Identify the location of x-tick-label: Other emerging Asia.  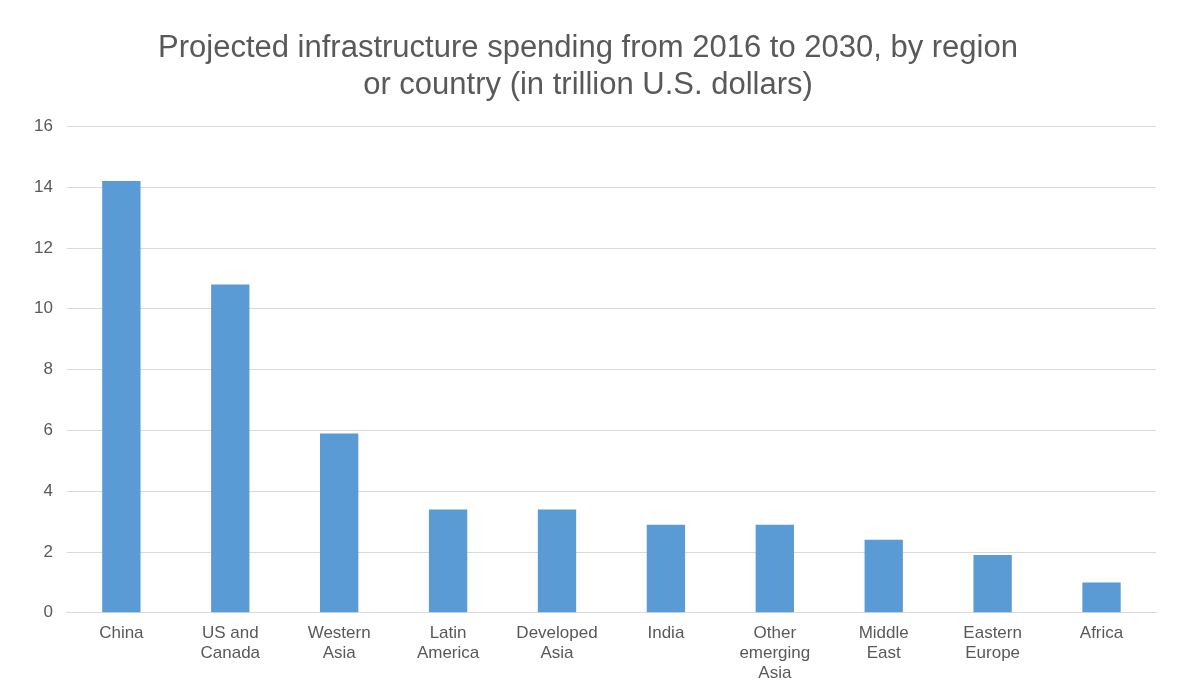
(775, 652).